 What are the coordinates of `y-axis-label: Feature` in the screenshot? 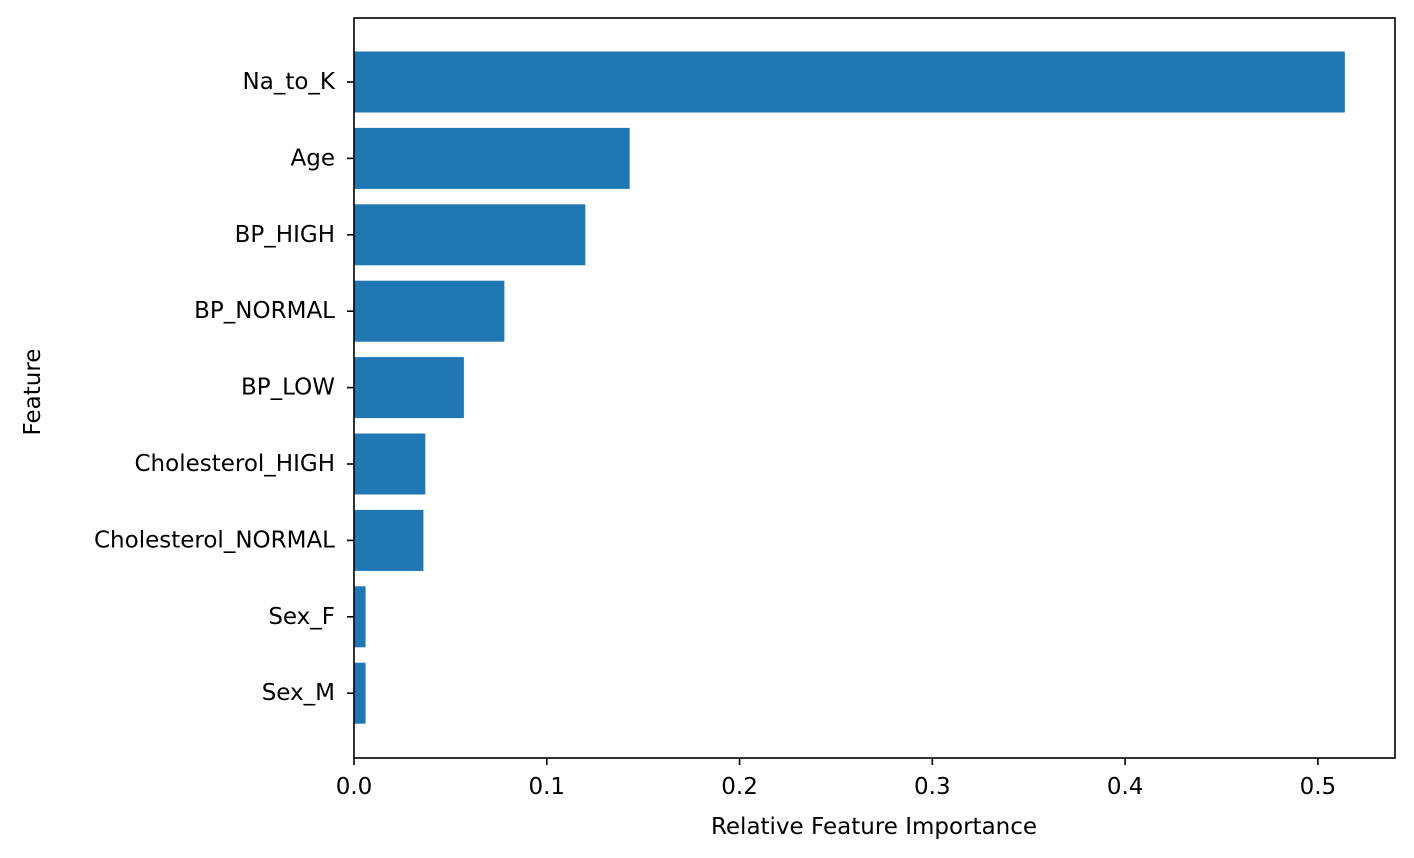 It's located at (33, 392).